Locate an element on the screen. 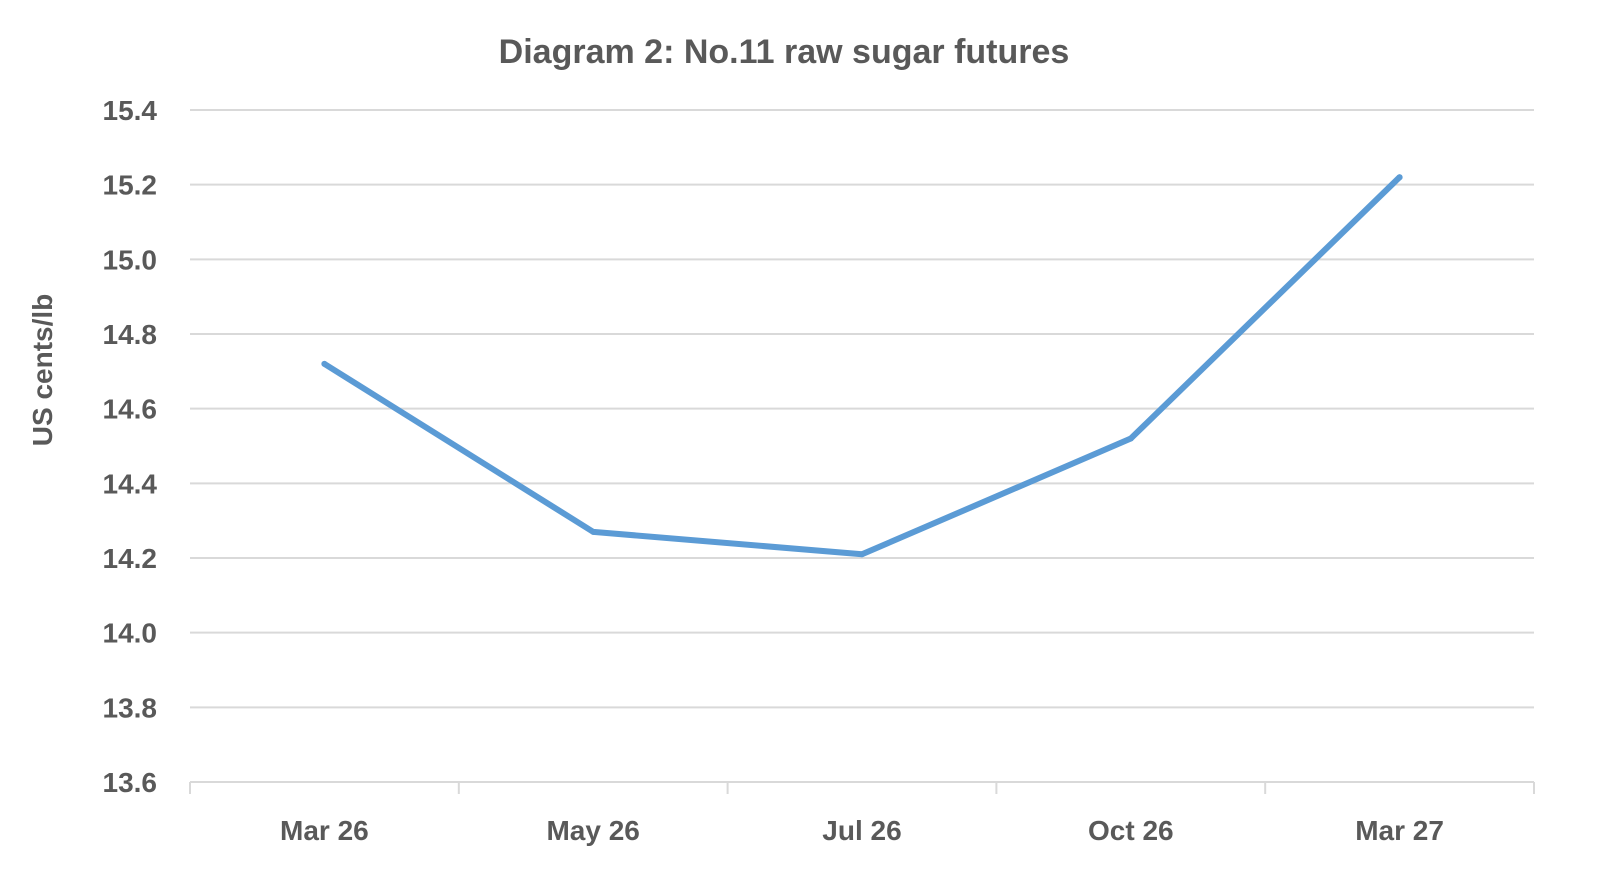  y-tick-label: 14.8 is located at coordinates (130, 334).